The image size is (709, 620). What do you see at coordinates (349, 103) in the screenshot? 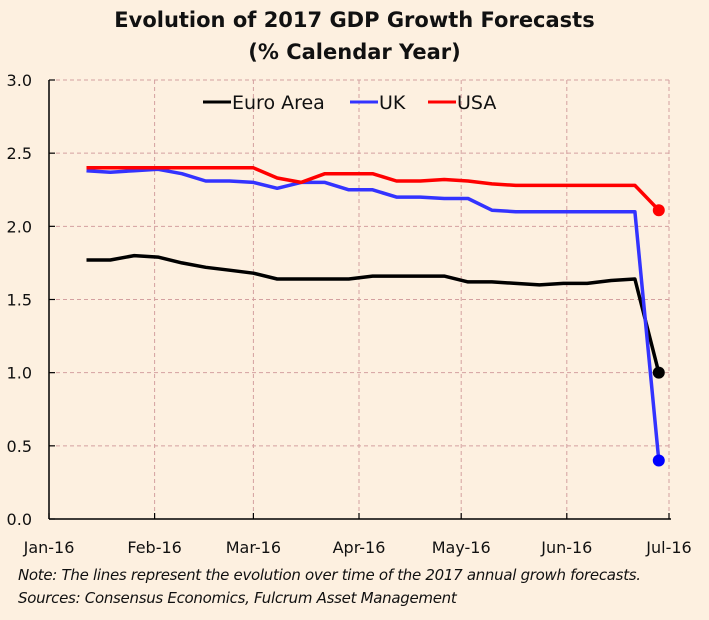
I see `legend: Euro Area UK USA` at bounding box center [349, 103].